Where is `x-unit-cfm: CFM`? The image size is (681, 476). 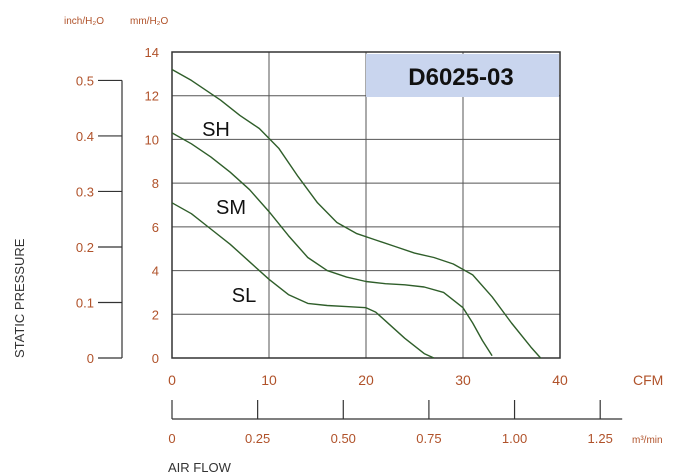 x-unit-cfm: CFM is located at coordinates (648, 380).